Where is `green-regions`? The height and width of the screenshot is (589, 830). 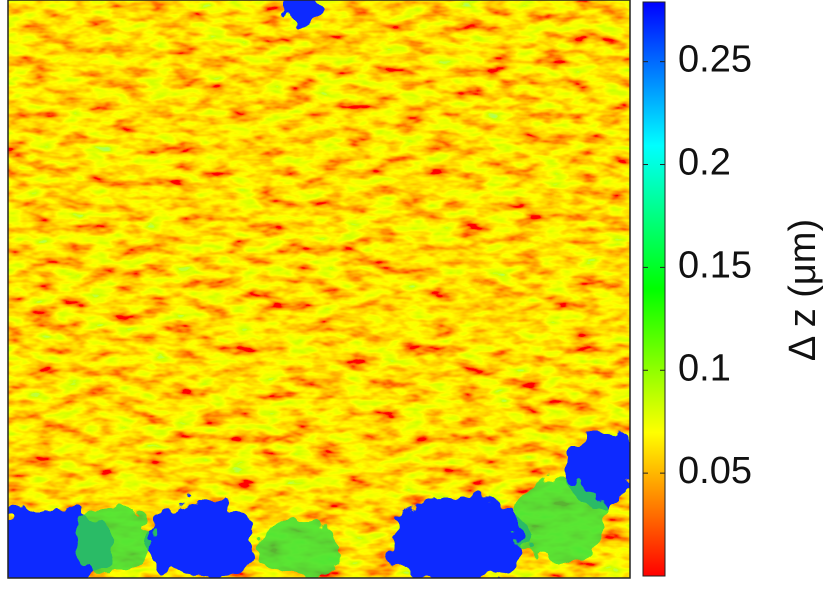
green-regions is located at coordinates (337, 529).